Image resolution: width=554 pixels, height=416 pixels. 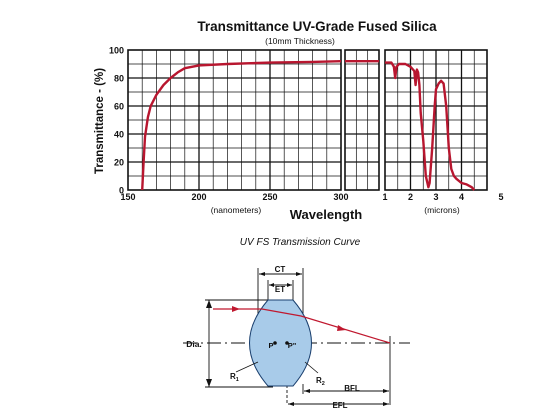 I want to click on p-label: P, so click(x=270, y=345).